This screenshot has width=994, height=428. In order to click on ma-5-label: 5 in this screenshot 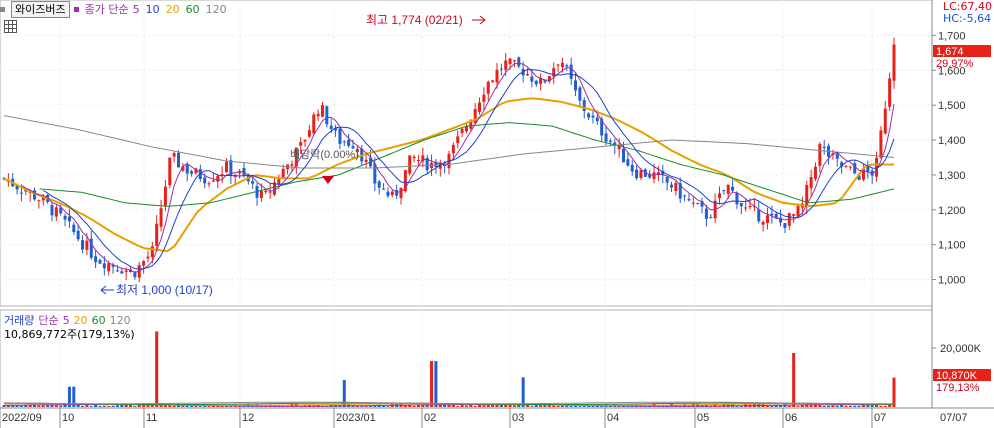, I will do `click(136, 9)`.